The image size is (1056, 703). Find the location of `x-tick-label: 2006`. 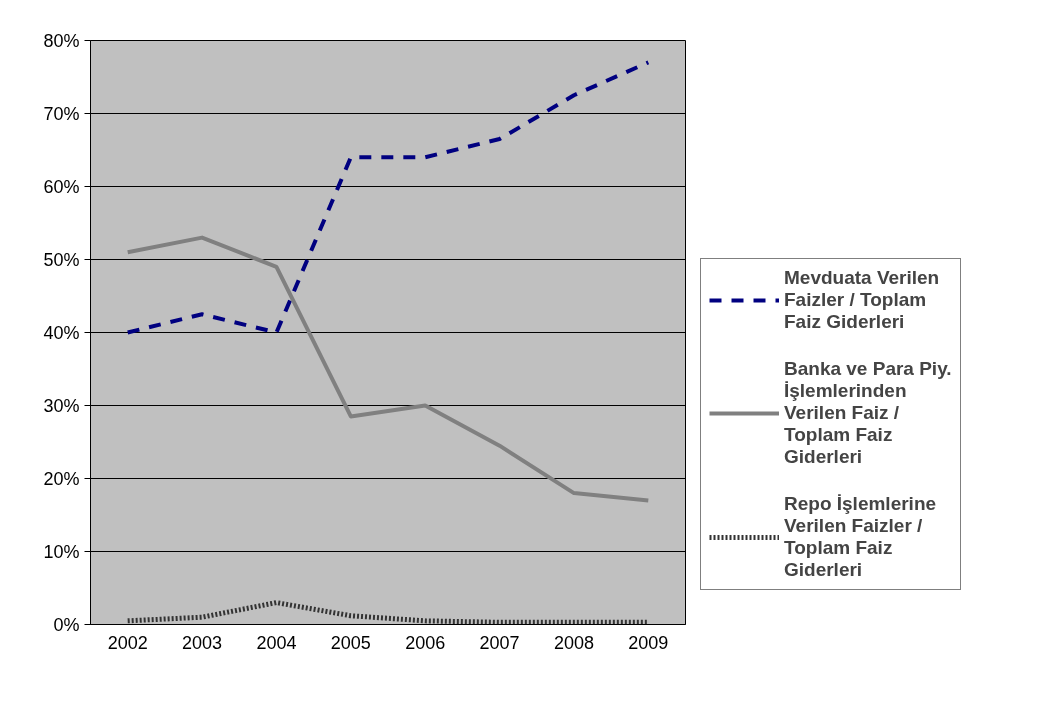

x-tick-label: 2006 is located at coordinates (425, 642).